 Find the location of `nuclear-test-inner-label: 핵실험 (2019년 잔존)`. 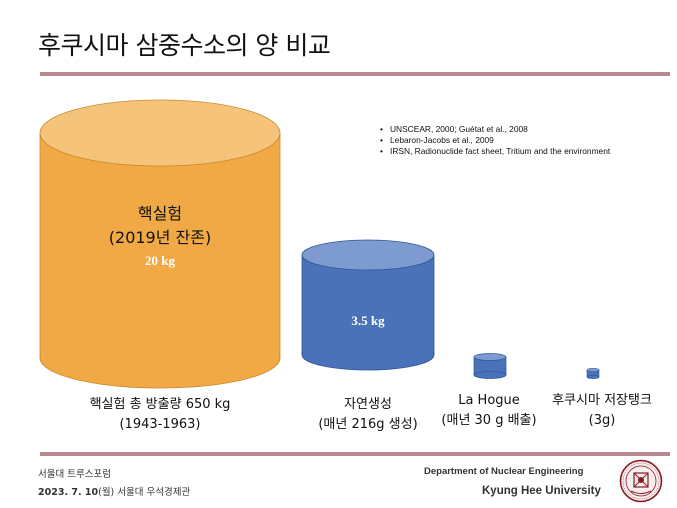

nuclear-test-inner-label: 핵실험 (2019년 잔존) is located at coordinates (160, 226).